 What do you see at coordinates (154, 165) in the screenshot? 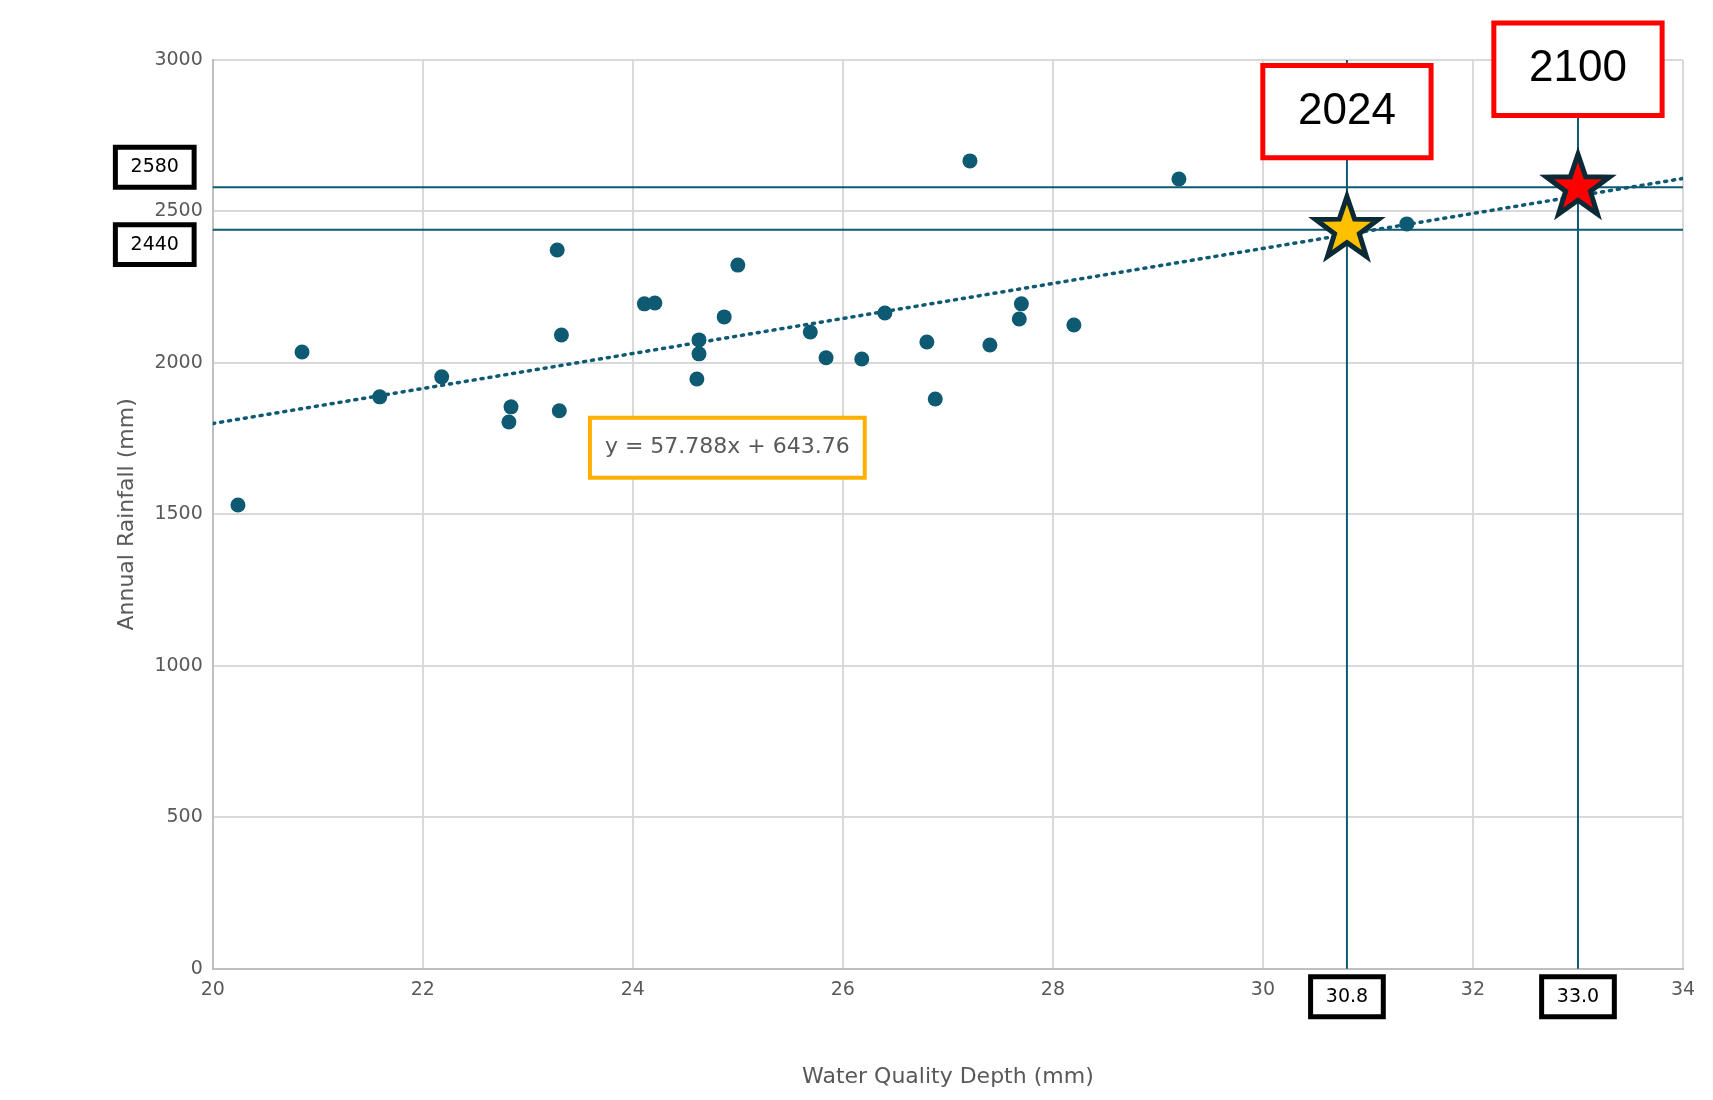
I see `ref-line-label: 2580` at bounding box center [154, 165].